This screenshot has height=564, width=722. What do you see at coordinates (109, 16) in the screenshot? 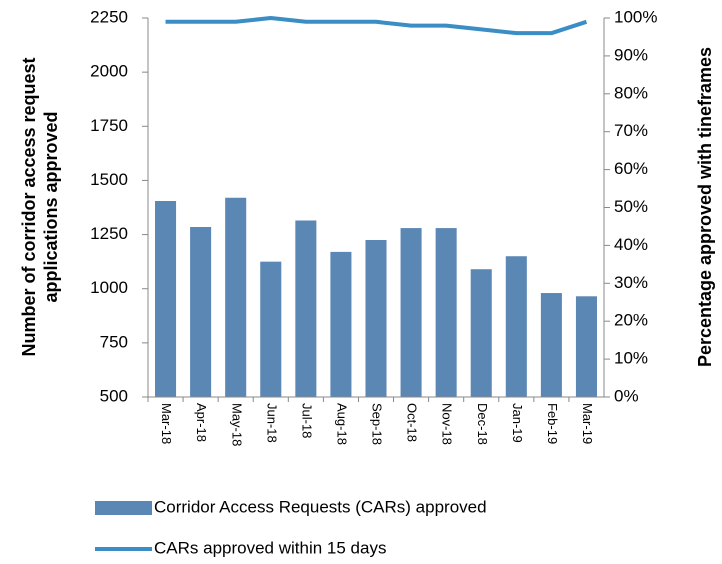
I see `y-tick-label: 2250` at bounding box center [109, 16].